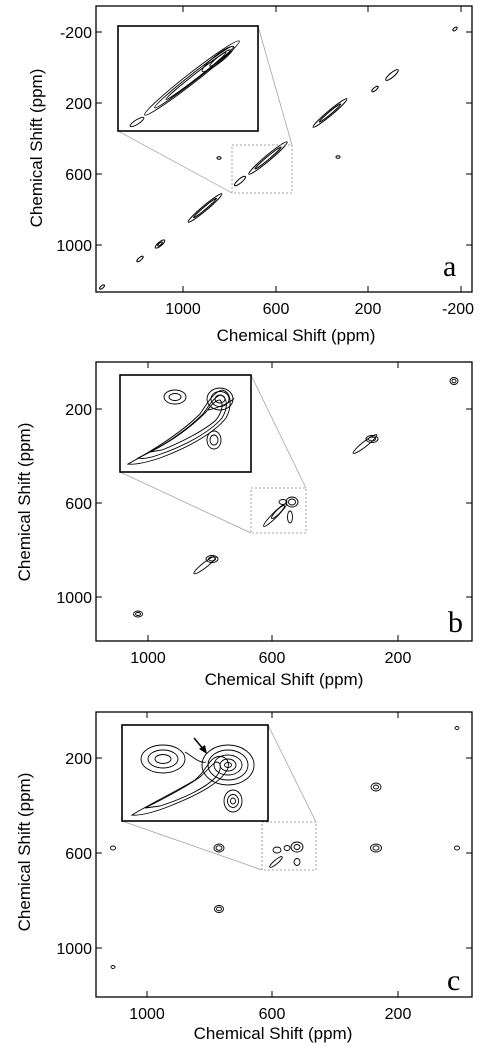  I want to click on y-tick-label: -200, so click(76, 33).